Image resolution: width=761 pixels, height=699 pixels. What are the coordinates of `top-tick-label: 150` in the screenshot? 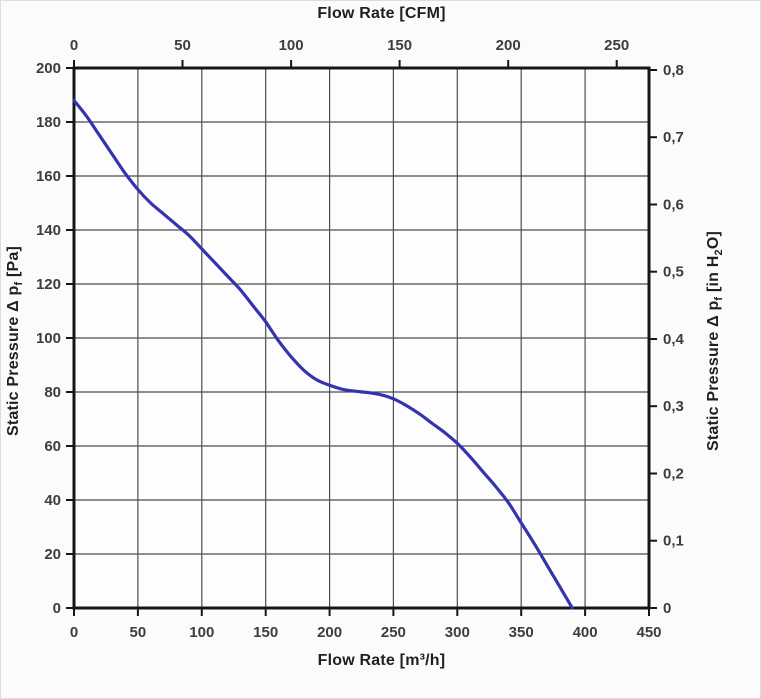 It's located at (399, 45).